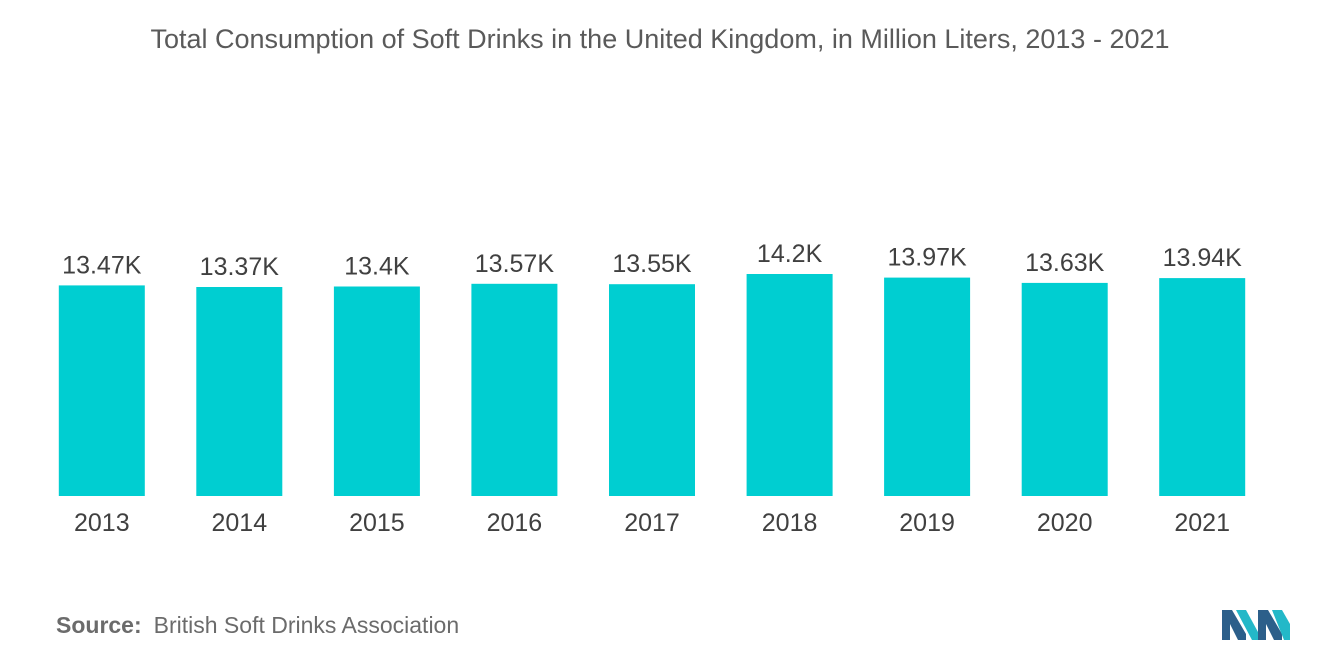  Describe the element at coordinates (377, 523) in the screenshot. I see `x-tick-label-2015: 2015` at that location.